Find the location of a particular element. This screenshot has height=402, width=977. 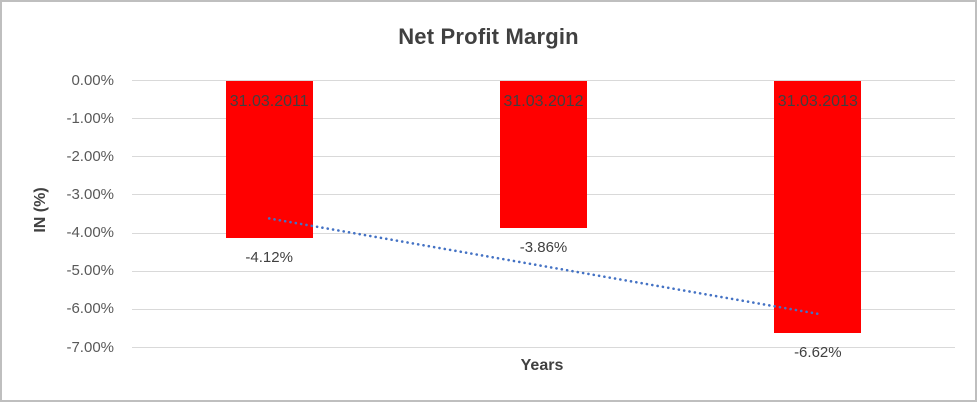

bar: 31.03.2011 is located at coordinates (269, 159).